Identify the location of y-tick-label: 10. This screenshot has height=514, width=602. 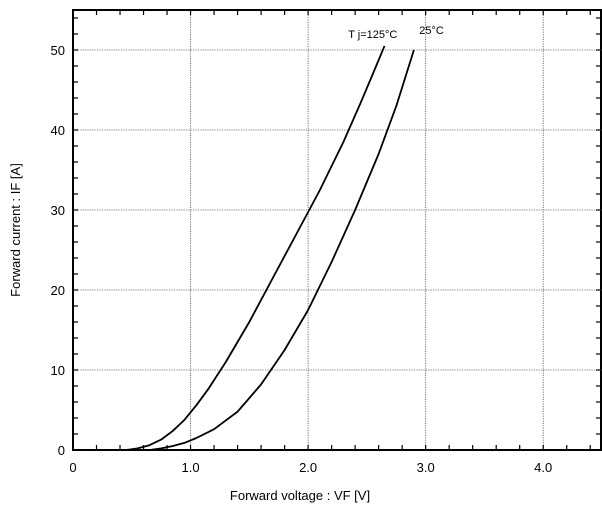
(58, 370).